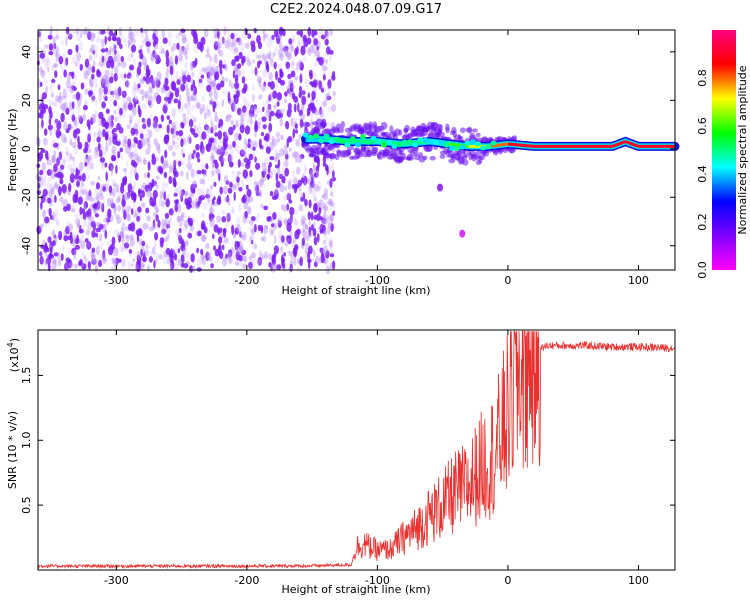 Image resolution: width=750 pixels, height=600 pixels. What do you see at coordinates (742, 149) in the screenshot?
I see `colorbar-label: Normalized spectral amplitude` at bounding box center [742, 149].